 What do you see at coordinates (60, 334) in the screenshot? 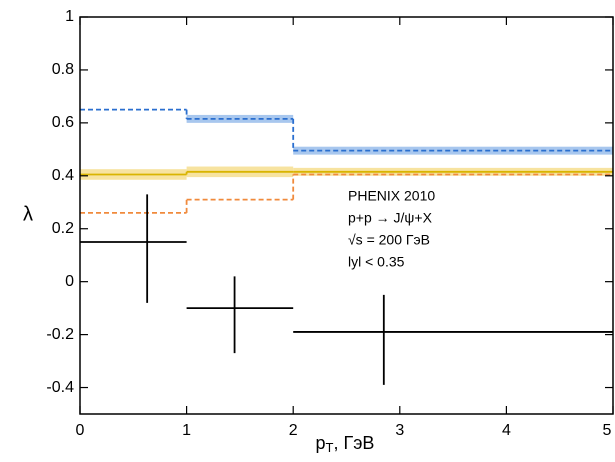
I see `y-tick-label: -0.2` at bounding box center [60, 334].